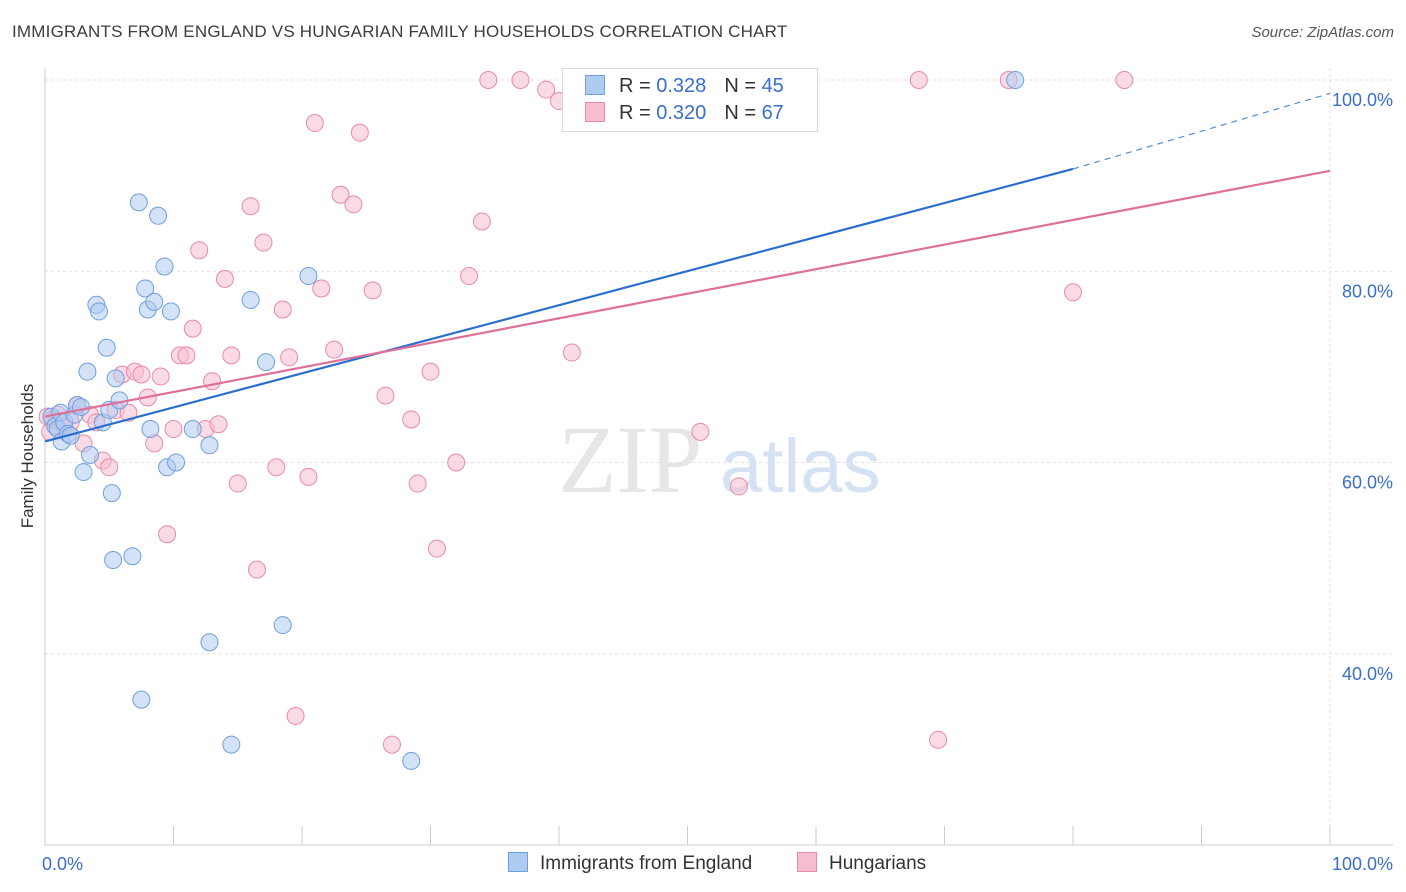 The height and width of the screenshot is (892, 1406). What do you see at coordinates (743, 113) in the screenshot?
I see `legend-pink-n-label: N =` at bounding box center [743, 113].